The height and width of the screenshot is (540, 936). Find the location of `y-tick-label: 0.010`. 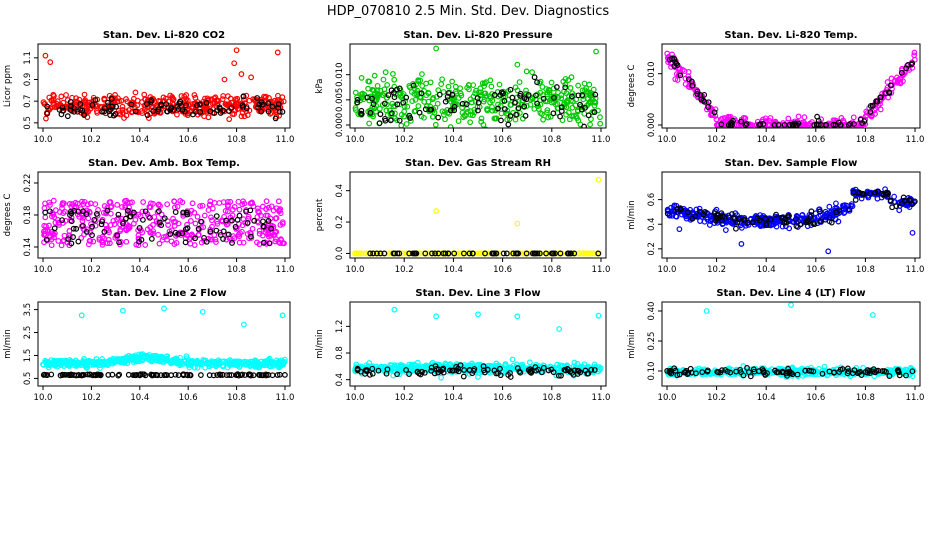

y-tick-label: 0.010 is located at coordinates (652, 74).